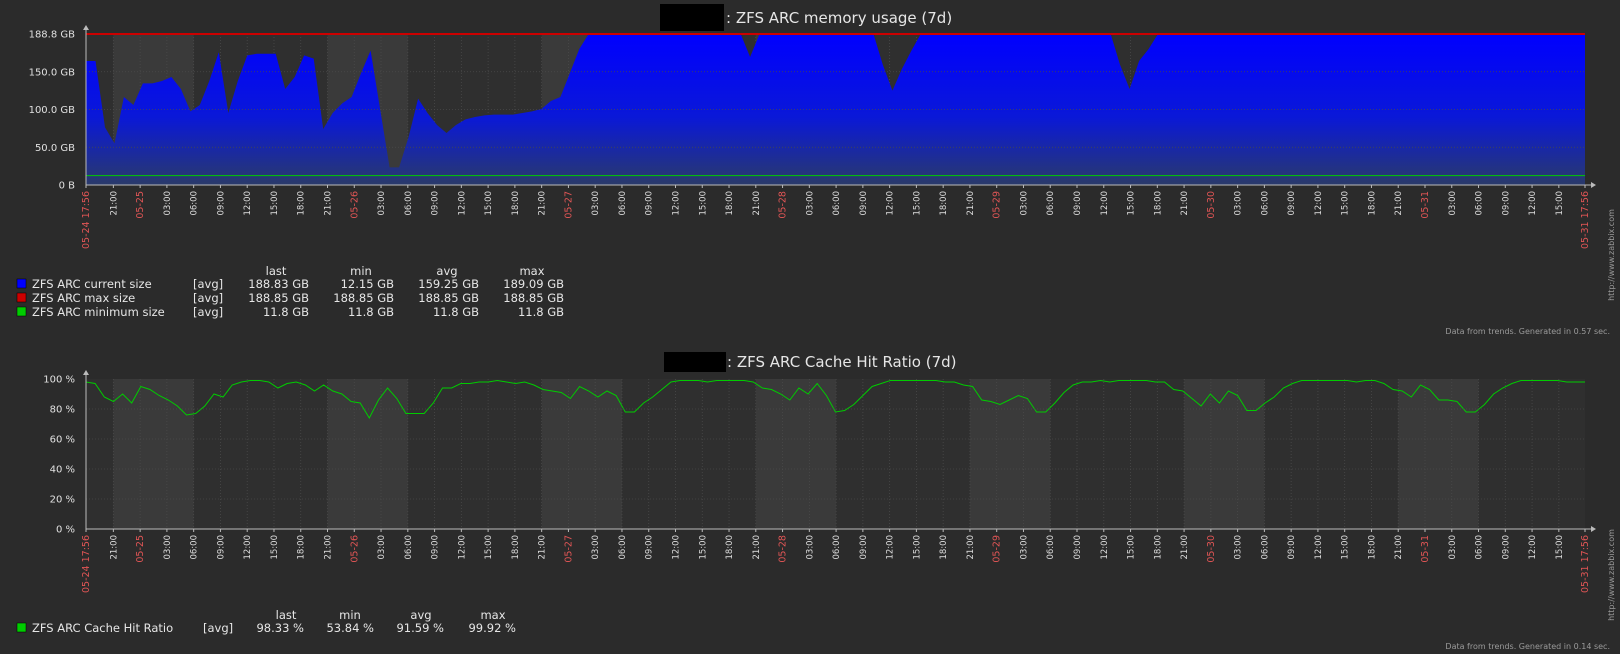 The height and width of the screenshot is (654, 1620). I want to click on legend-avg: 188.85 GB, so click(448, 298).